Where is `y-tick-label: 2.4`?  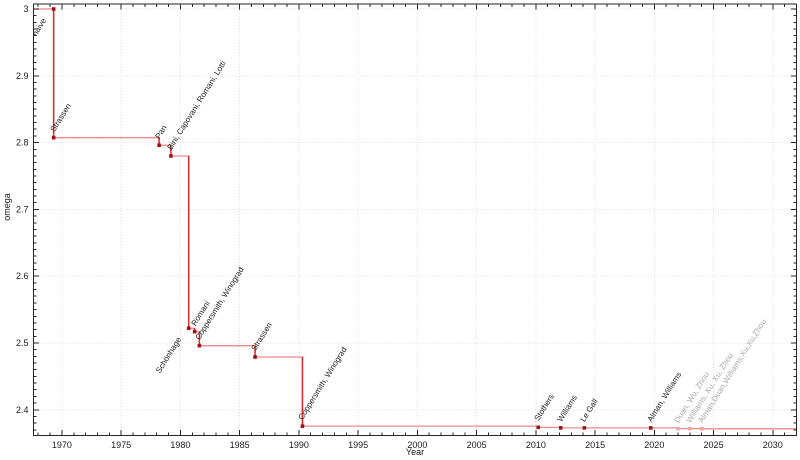 y-tick-label: 2.4 is located at coordinates (22, 410).